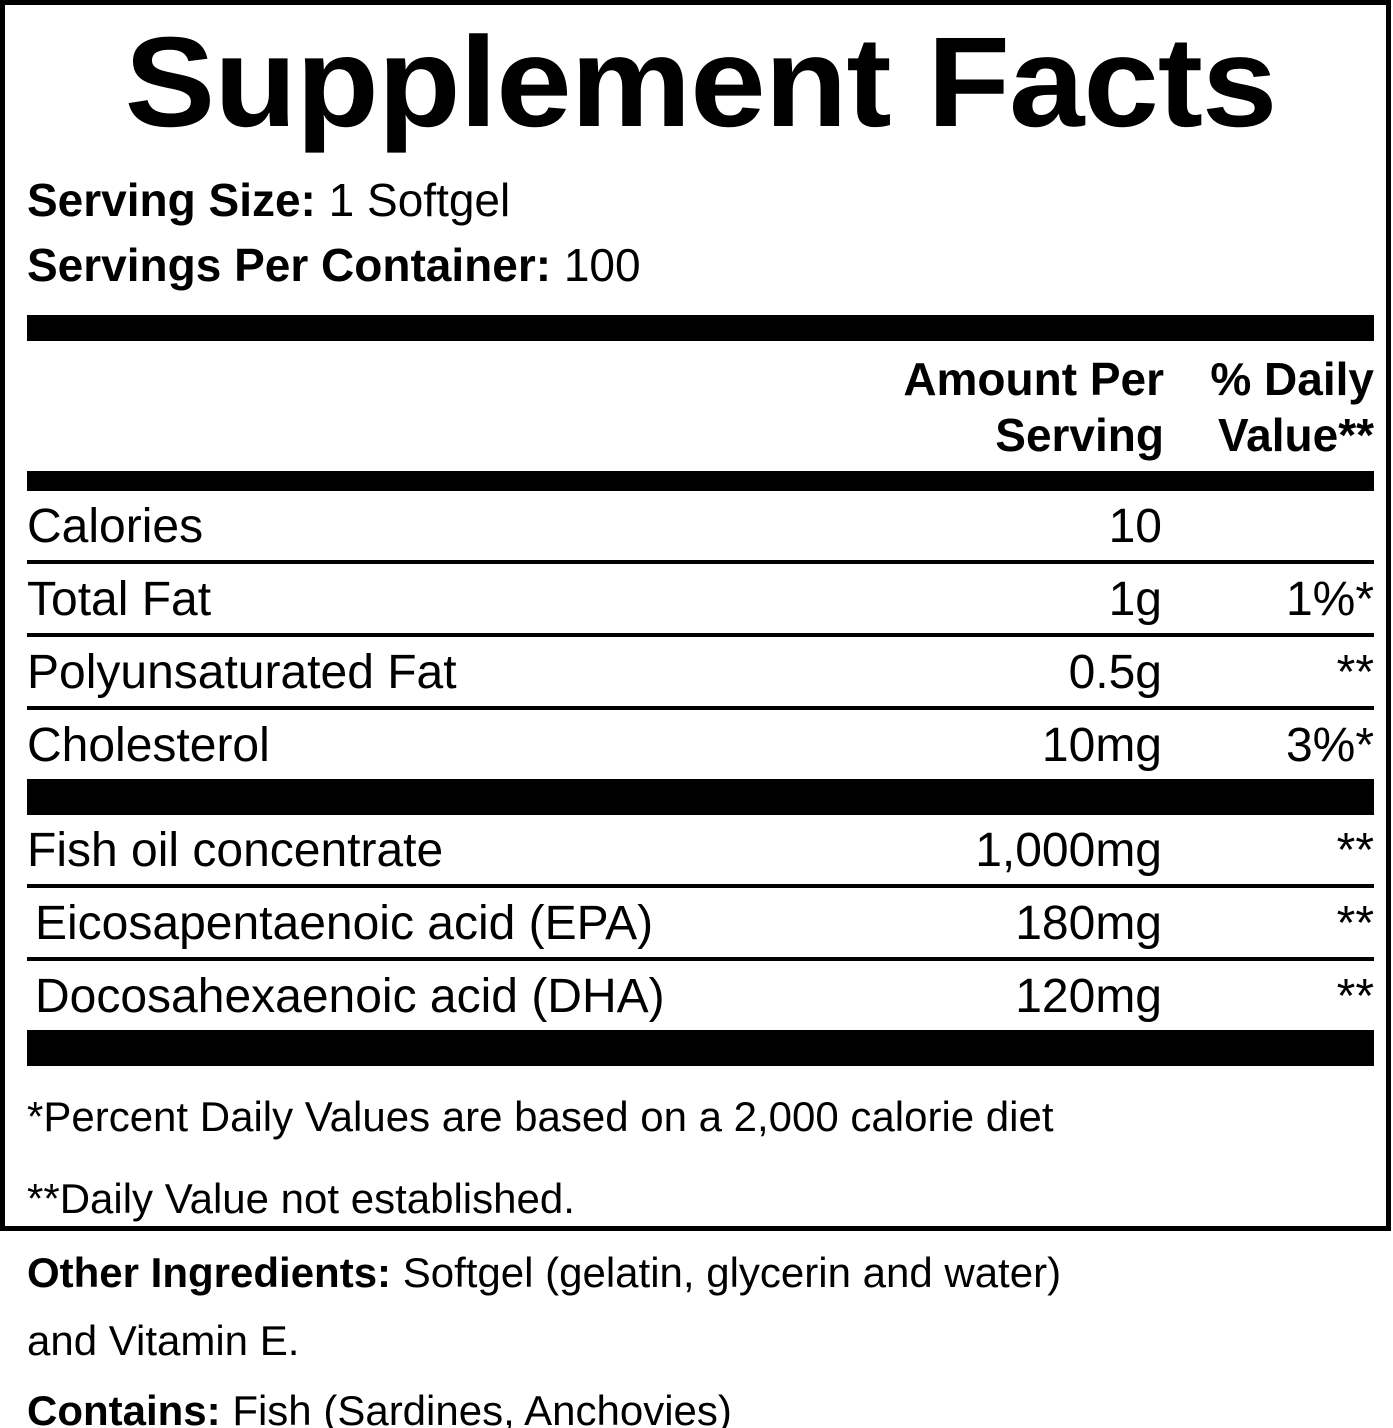 The image size is (1393, 1428). I want to click on serving-size-value: 1 Softgel, so click(413, 200).